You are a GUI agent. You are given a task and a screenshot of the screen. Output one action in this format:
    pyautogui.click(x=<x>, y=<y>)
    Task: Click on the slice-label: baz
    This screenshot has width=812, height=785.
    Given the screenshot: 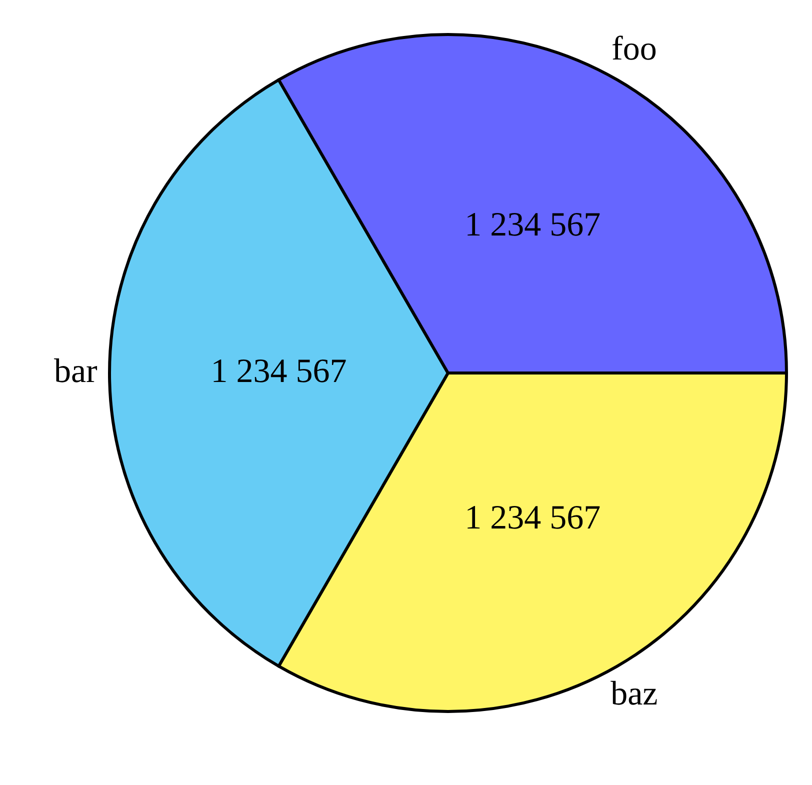 What is the action you would take?
    pyautogui.click(x=634, y=693)
    